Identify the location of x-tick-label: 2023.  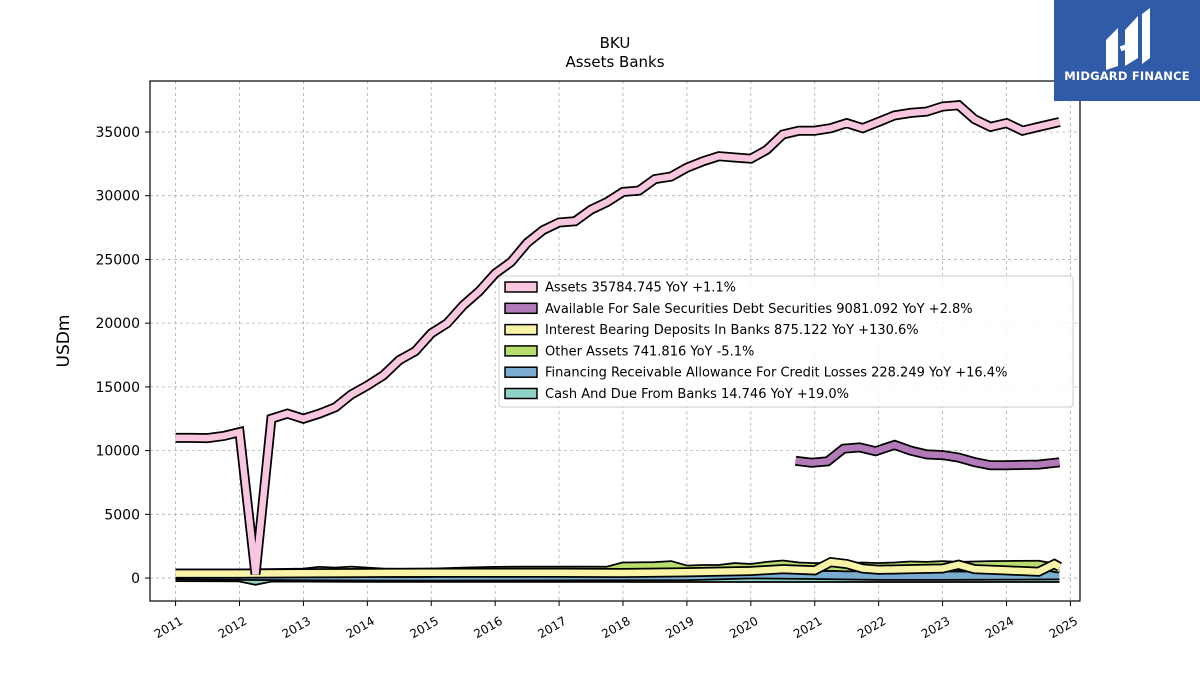
(935, 627).